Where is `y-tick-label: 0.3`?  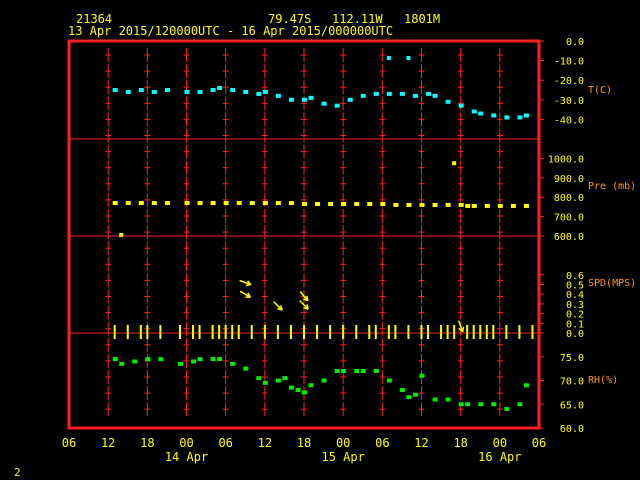
y-tick-label: 0.3 is located at coordinates (575, 305).